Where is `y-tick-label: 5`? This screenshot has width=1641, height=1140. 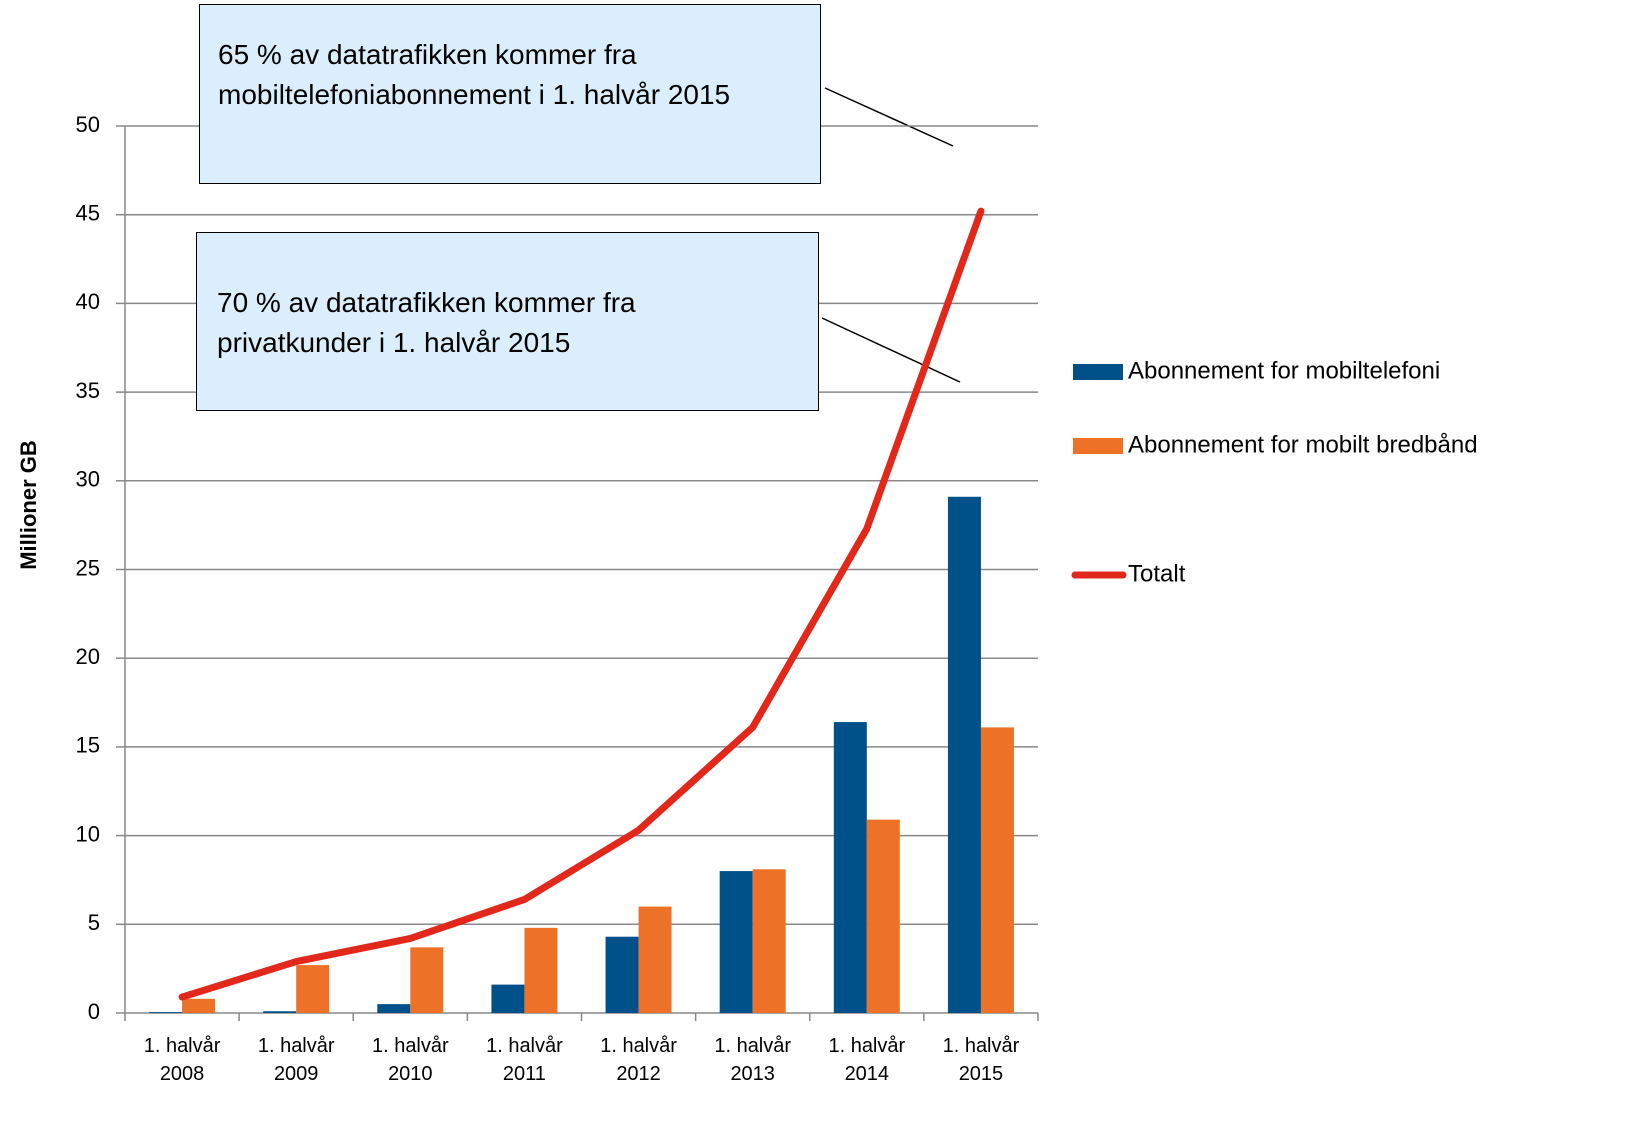
y-tick-label: 5 is located at coordinates (94, 922).